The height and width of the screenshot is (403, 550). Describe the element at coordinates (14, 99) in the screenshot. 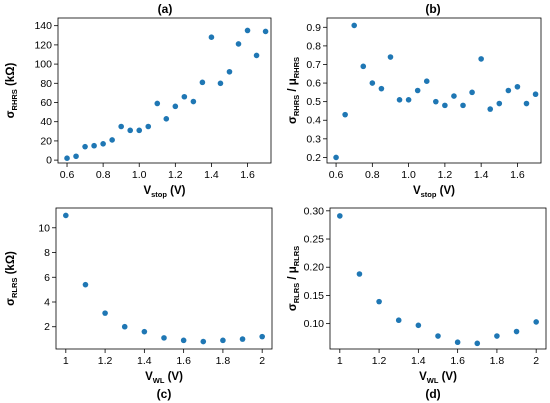

I see `y-axis-label-sub: RHRS` at that location.